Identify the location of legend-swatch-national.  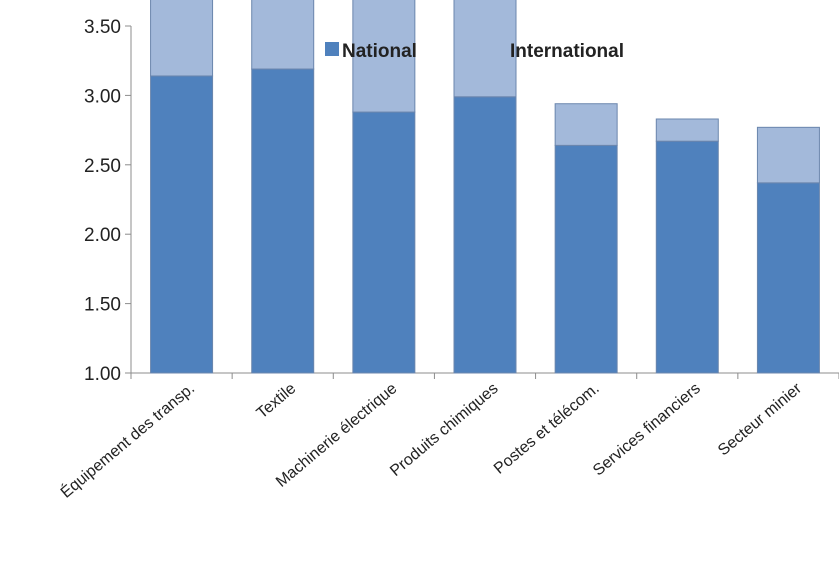
(332, 49).